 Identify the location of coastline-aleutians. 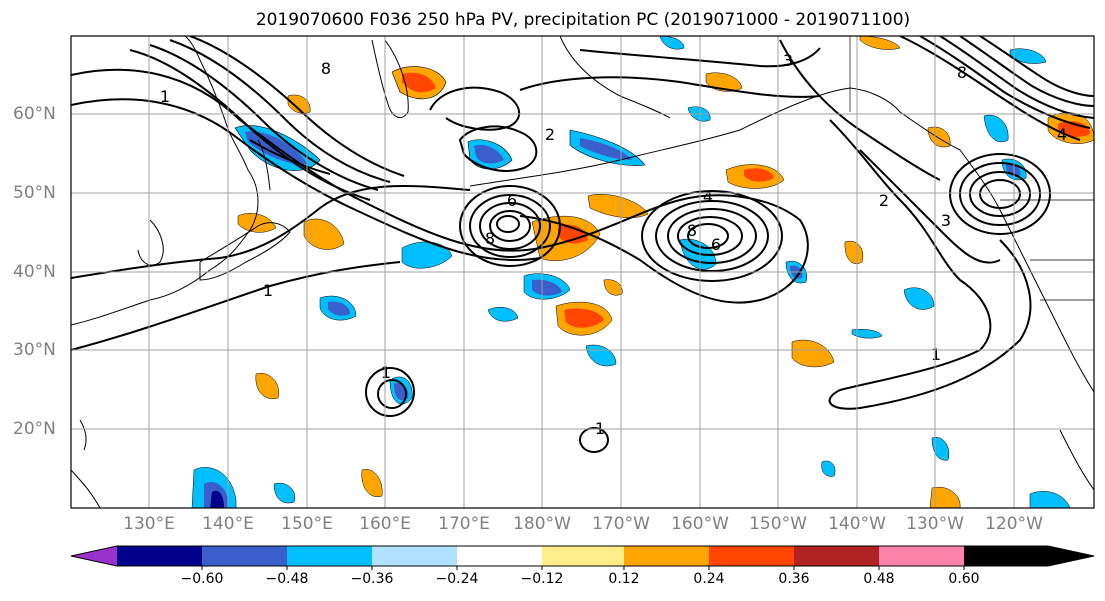
(605, 158).